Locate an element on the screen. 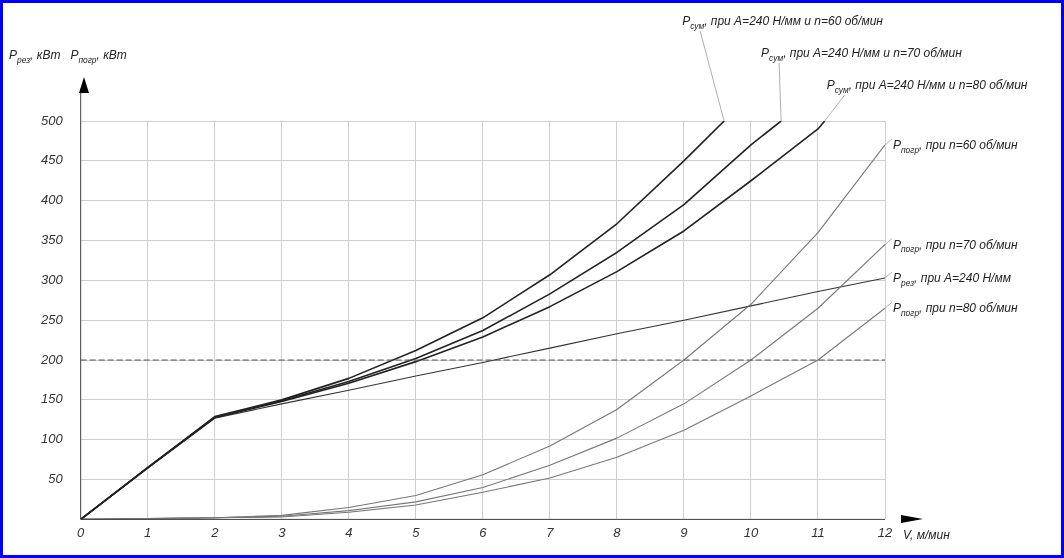 The height and width of the screenshot is (558, 1064). x-tick-label: 7 is located at coordinates (550, 532).